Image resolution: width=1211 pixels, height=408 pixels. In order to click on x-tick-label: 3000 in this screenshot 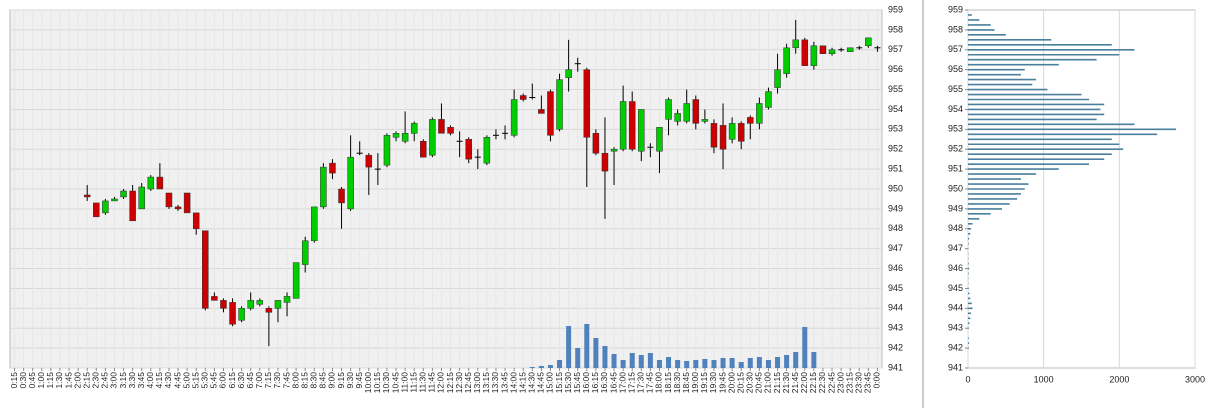, I will do `click(1195, 379)`.